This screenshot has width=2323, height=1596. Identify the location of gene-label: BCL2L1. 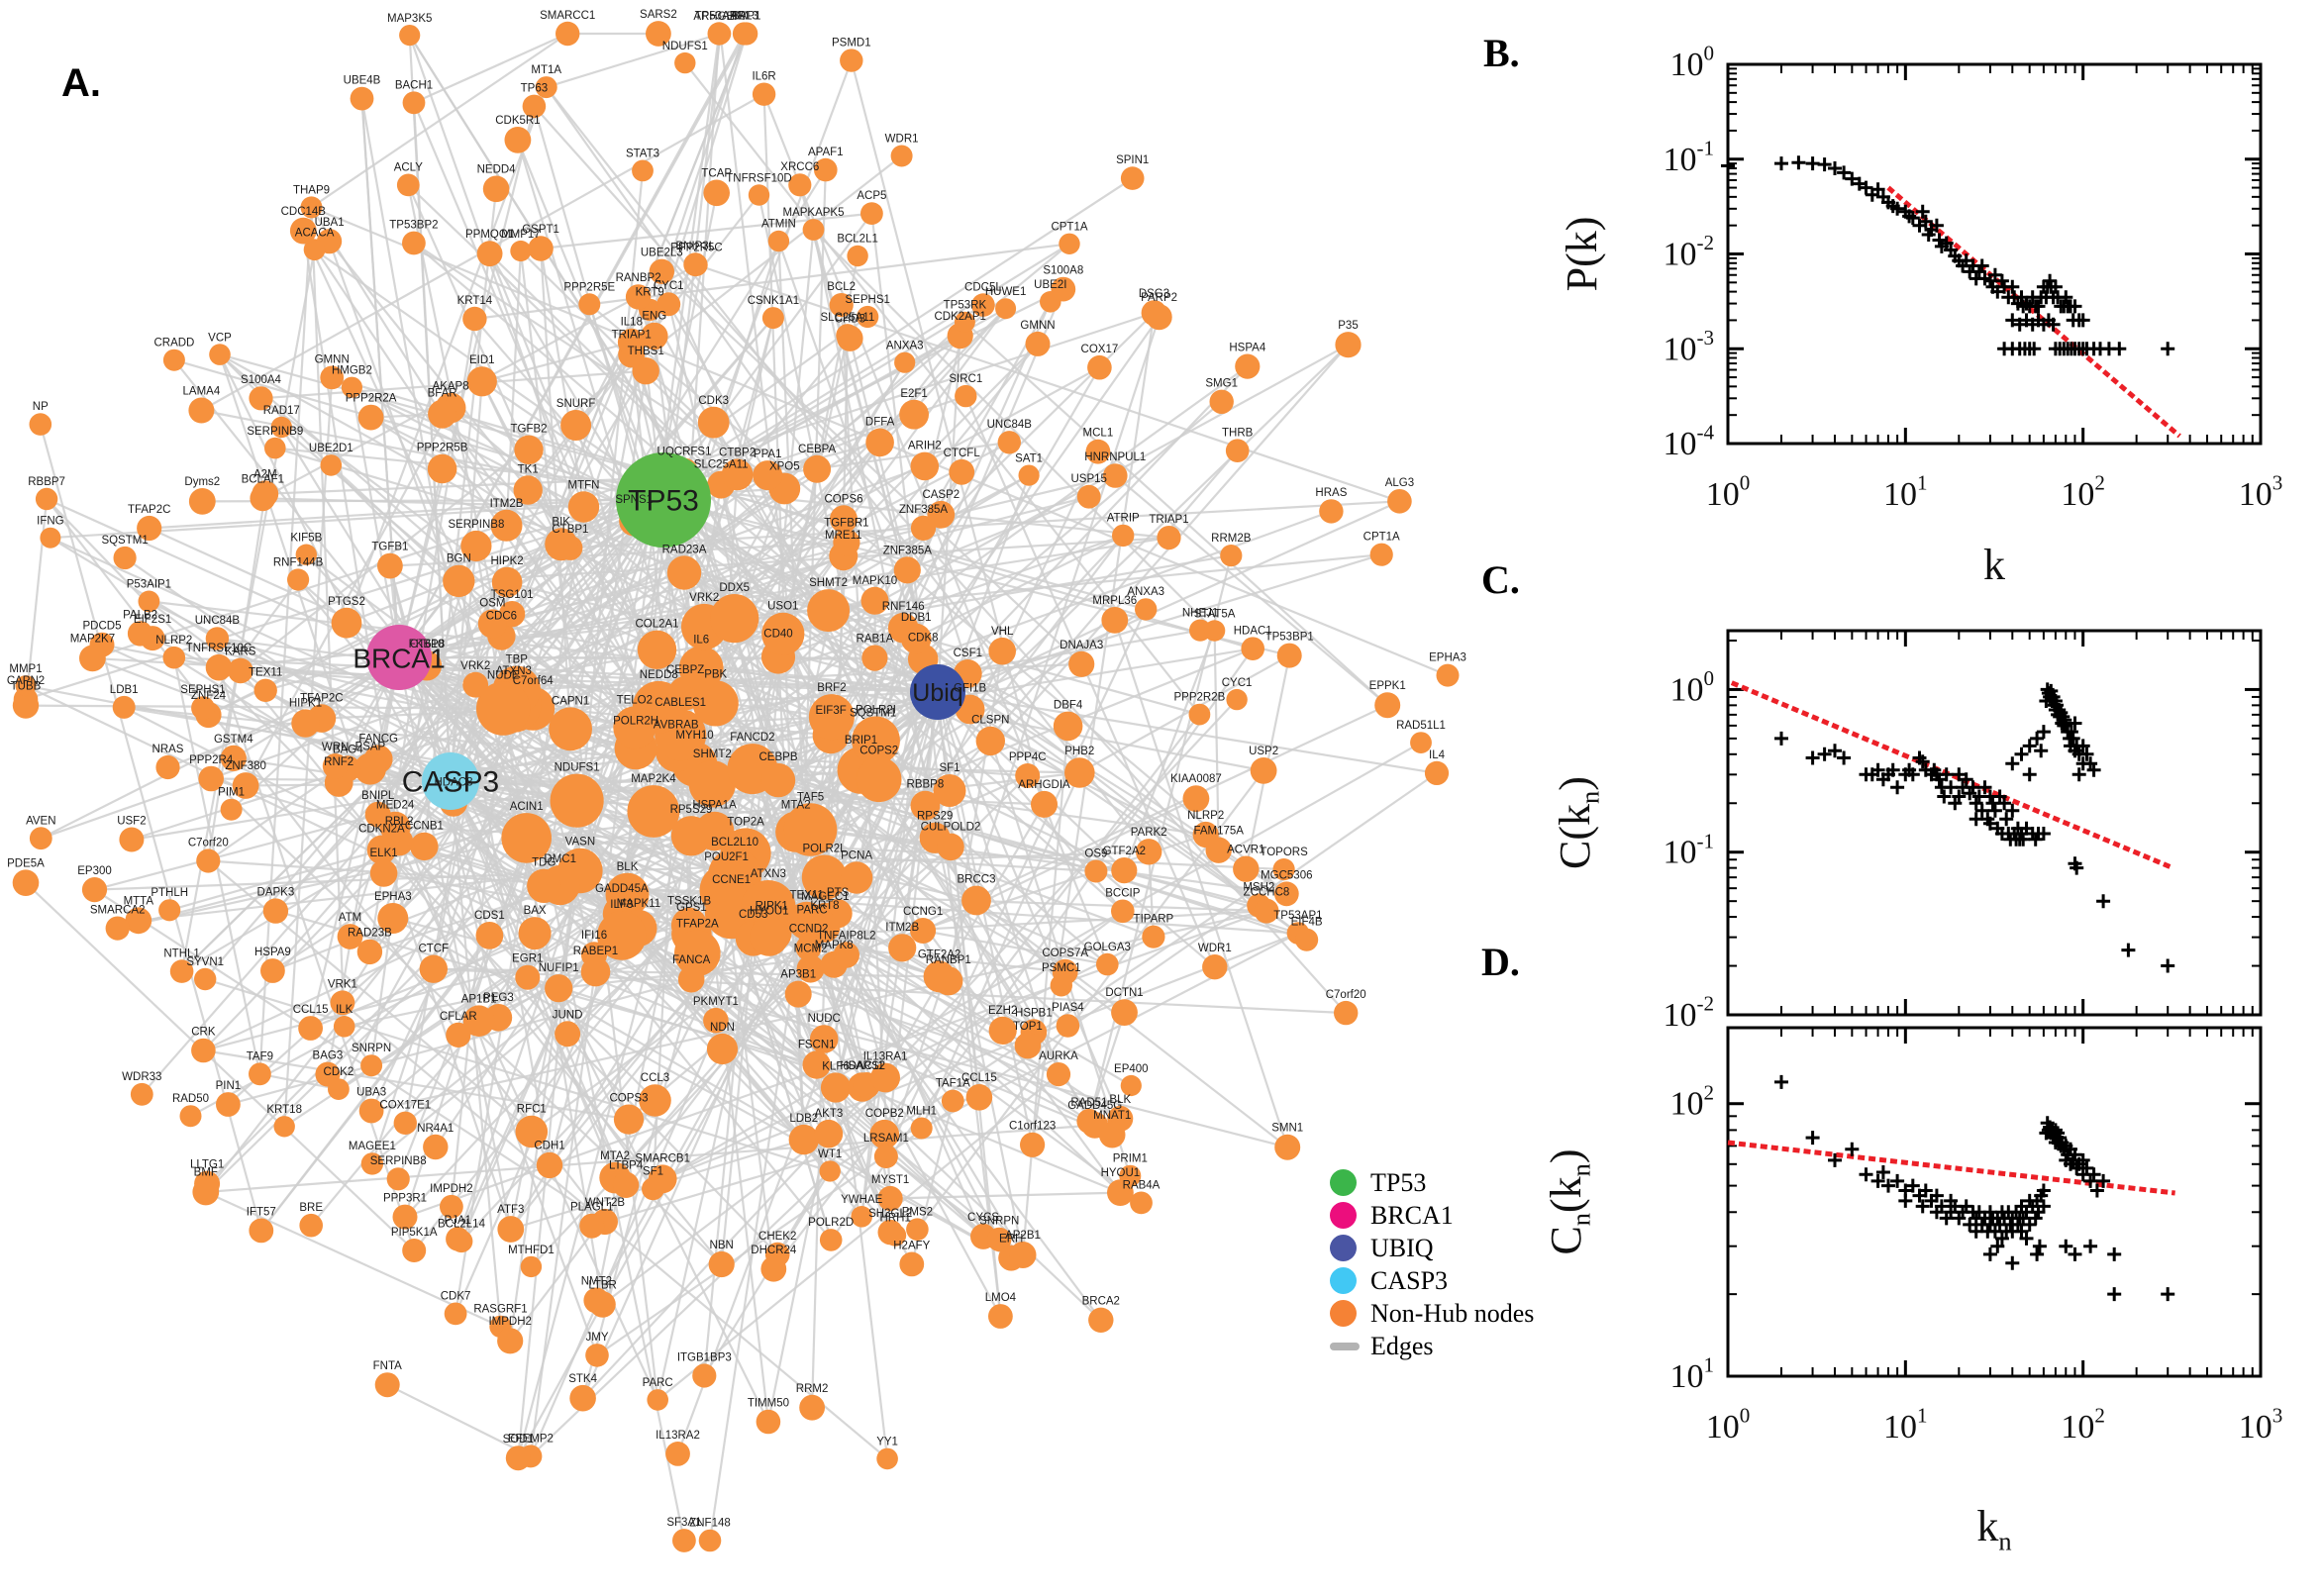
(857, 240).